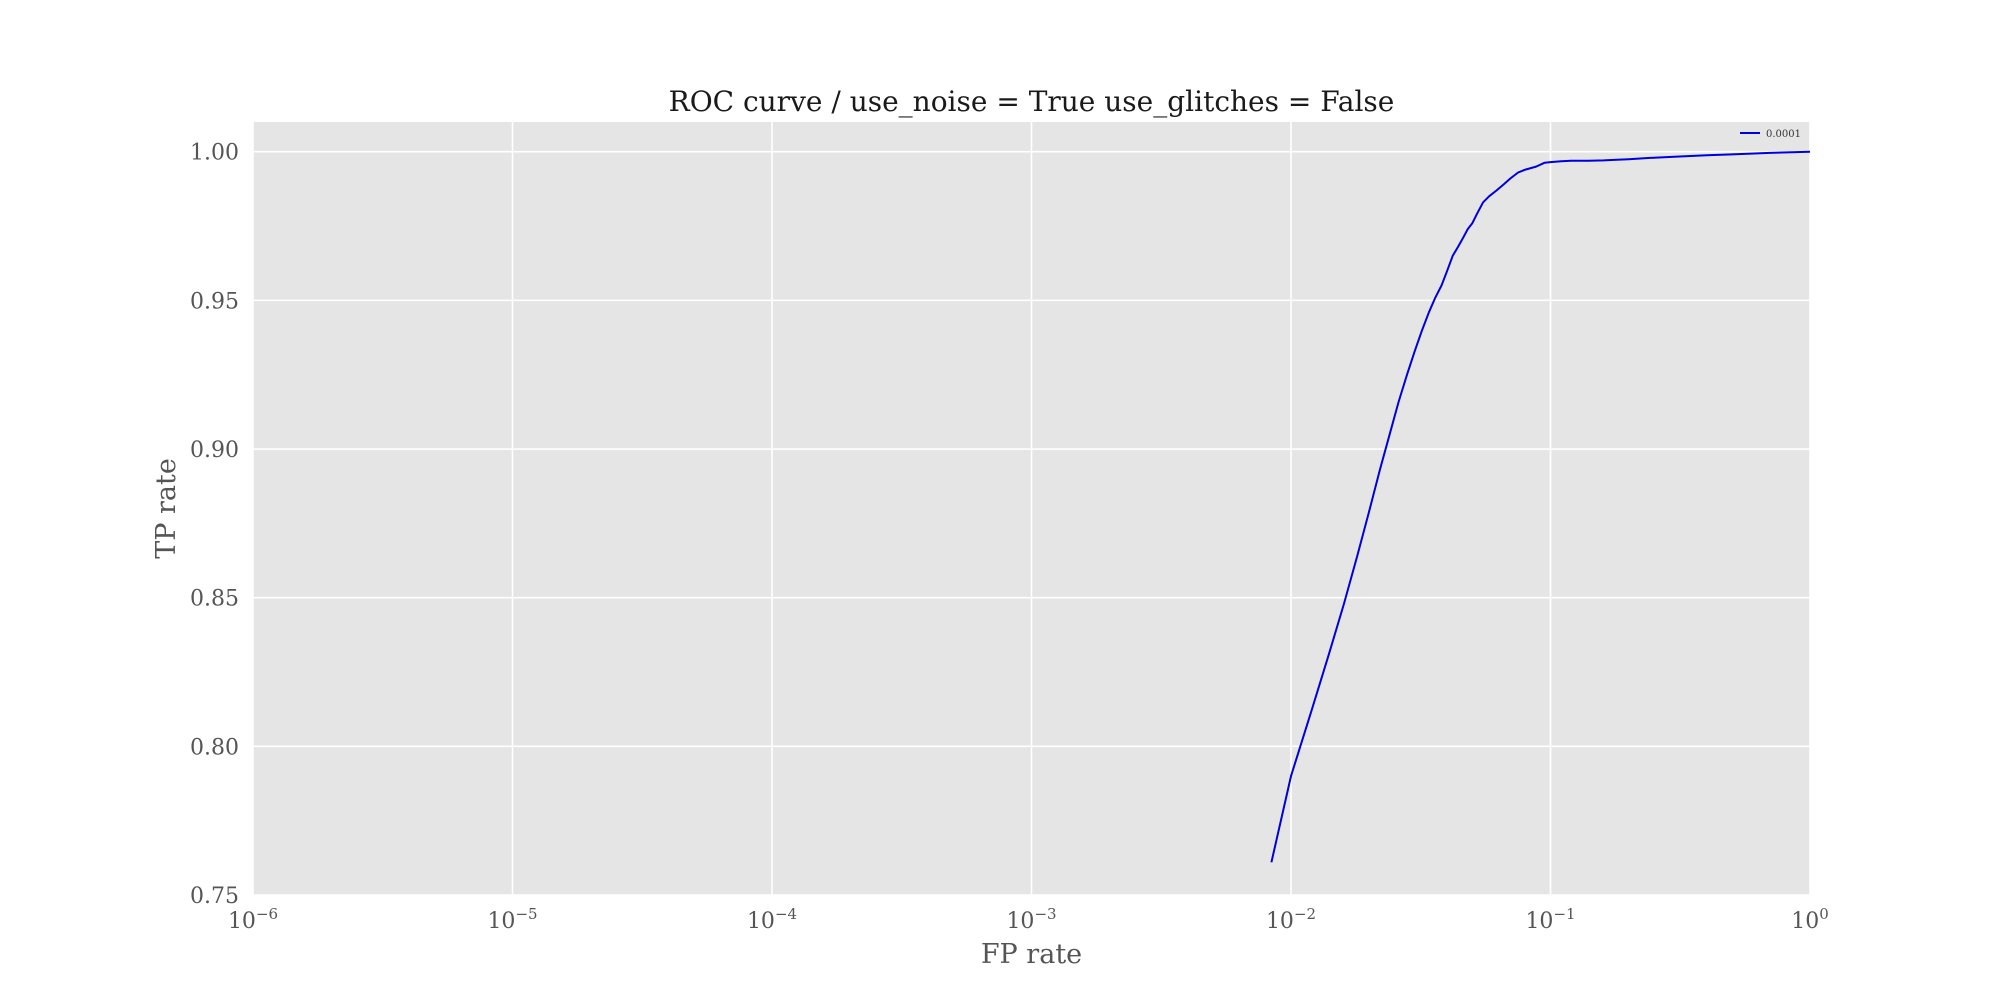 This screenshot has width=2000, height=1000. I want to click on x-axis-label: FP rate, so click(1031, 954).